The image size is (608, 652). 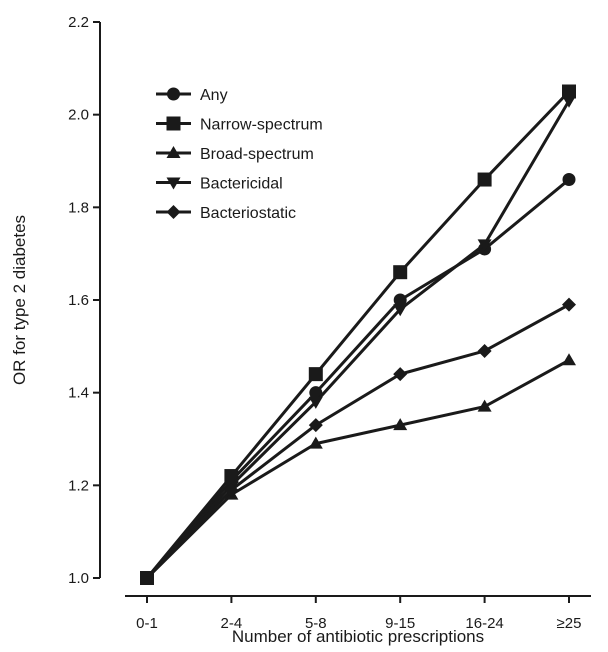 I want to click on x-tick-label: 5-8, so click(x=316, y=623).